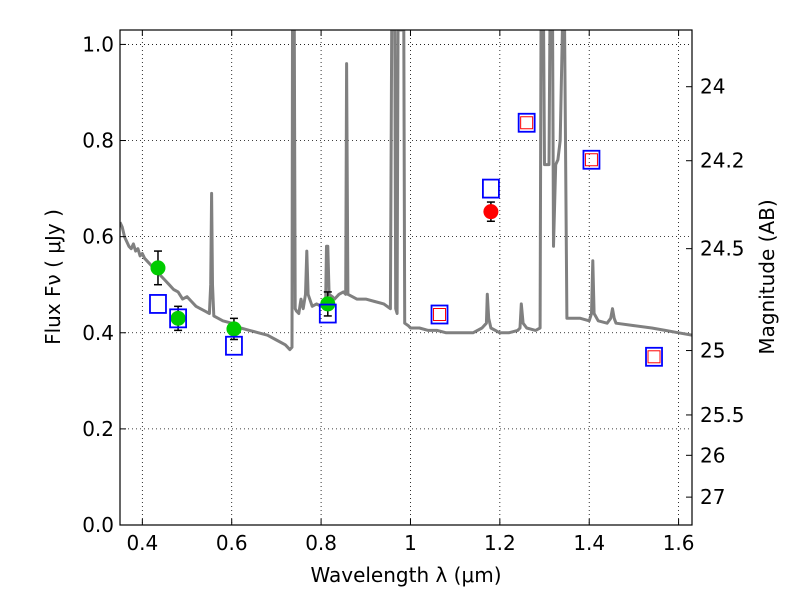 Image resolution: width=800 pixels, height=604 pixels. I want to click on y-tick-label: 0.0, so click(98, 525).